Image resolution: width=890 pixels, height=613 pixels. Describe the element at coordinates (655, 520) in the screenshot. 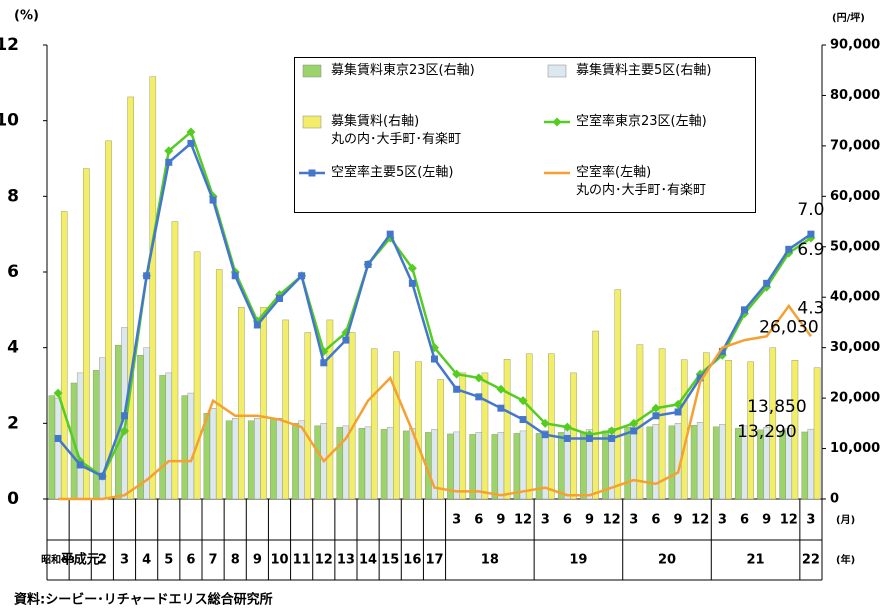

I see `x-tick-label: 6` at that location.